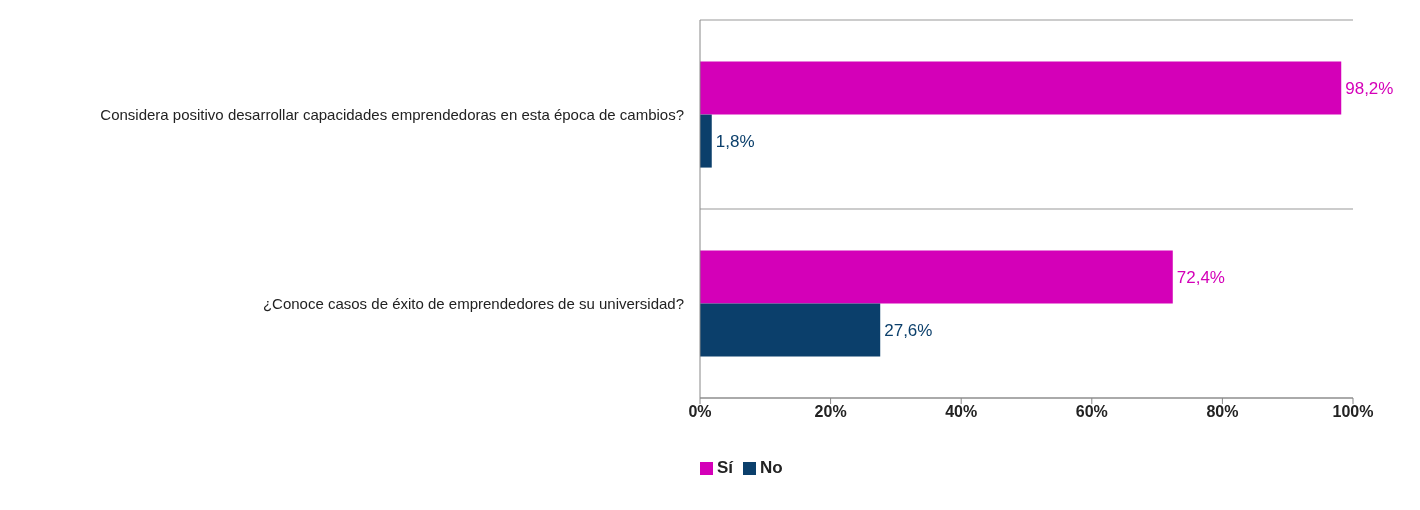  Describe the element at coordinates (1091, 412) in the screenshot. I see `x-tick-label: 60%` at that location.